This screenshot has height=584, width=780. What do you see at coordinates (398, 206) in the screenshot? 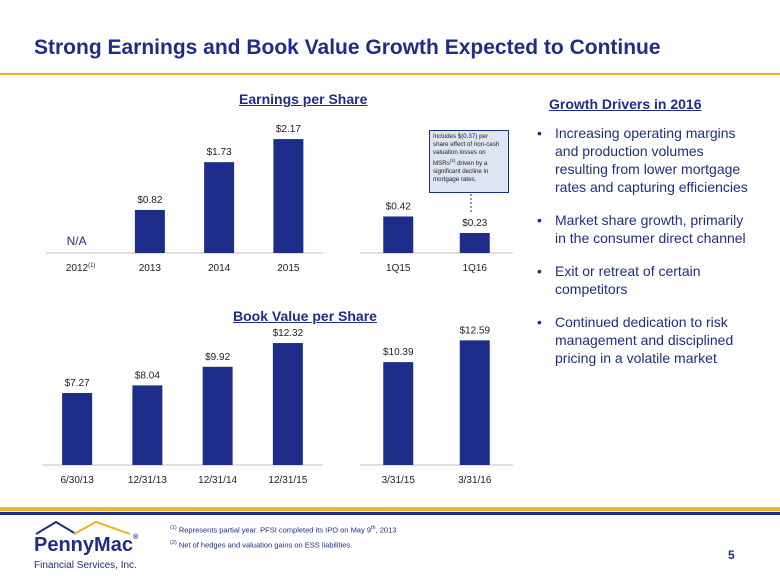
I see `eps-quarterly-data-label: $0.42` at bounding box center [398, 206].